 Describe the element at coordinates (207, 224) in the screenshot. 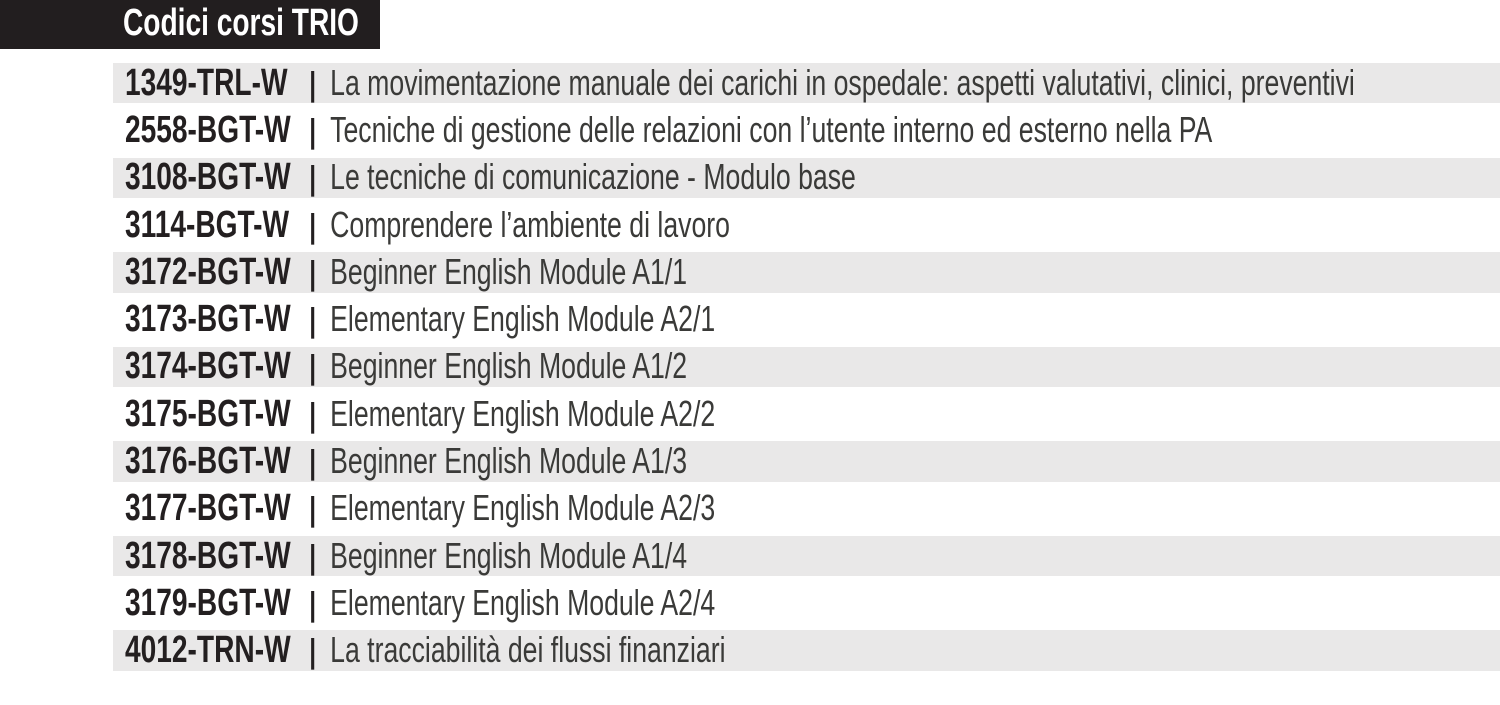

I see `course-code: 3114-BGT-W` at that location.